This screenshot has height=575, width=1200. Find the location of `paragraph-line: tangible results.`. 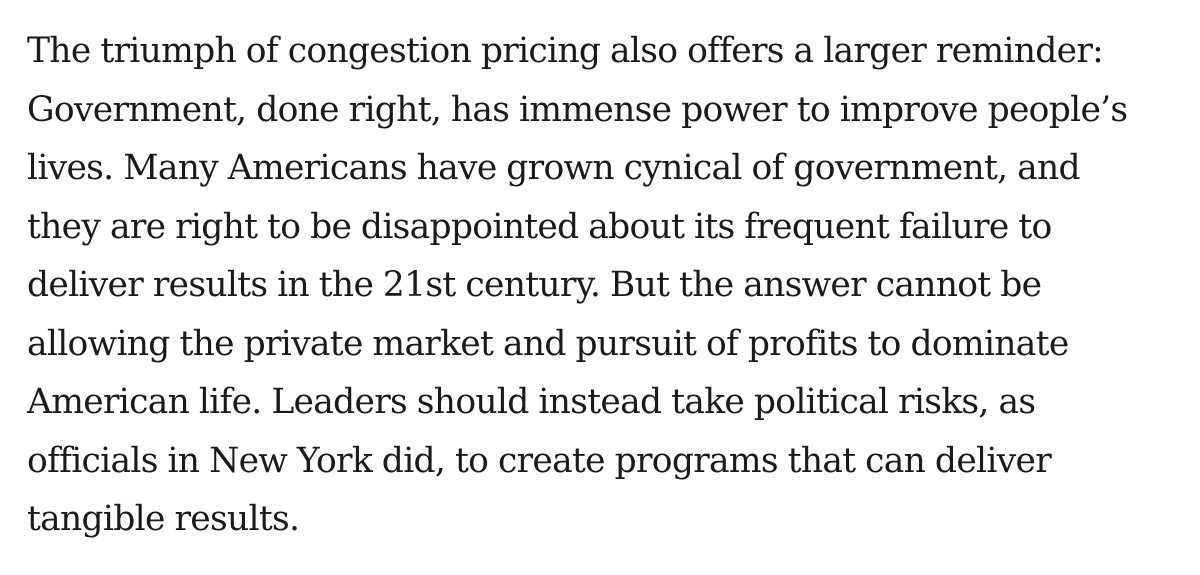

paragraph-line: tangible results. is located at coordinates (163, 519).